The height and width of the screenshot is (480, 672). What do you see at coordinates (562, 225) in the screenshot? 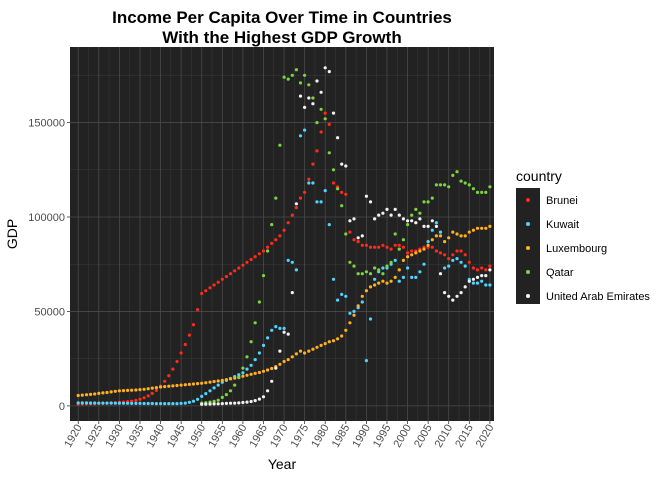
I see `legend-label: Kuwait` at bounding box center [562, 225].